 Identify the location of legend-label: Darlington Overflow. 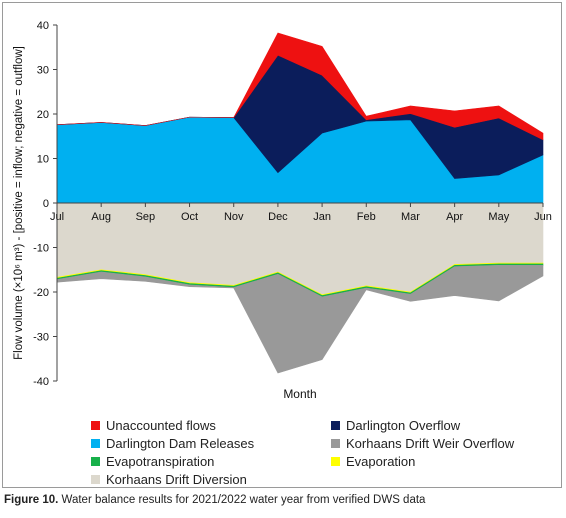
(403, 425).